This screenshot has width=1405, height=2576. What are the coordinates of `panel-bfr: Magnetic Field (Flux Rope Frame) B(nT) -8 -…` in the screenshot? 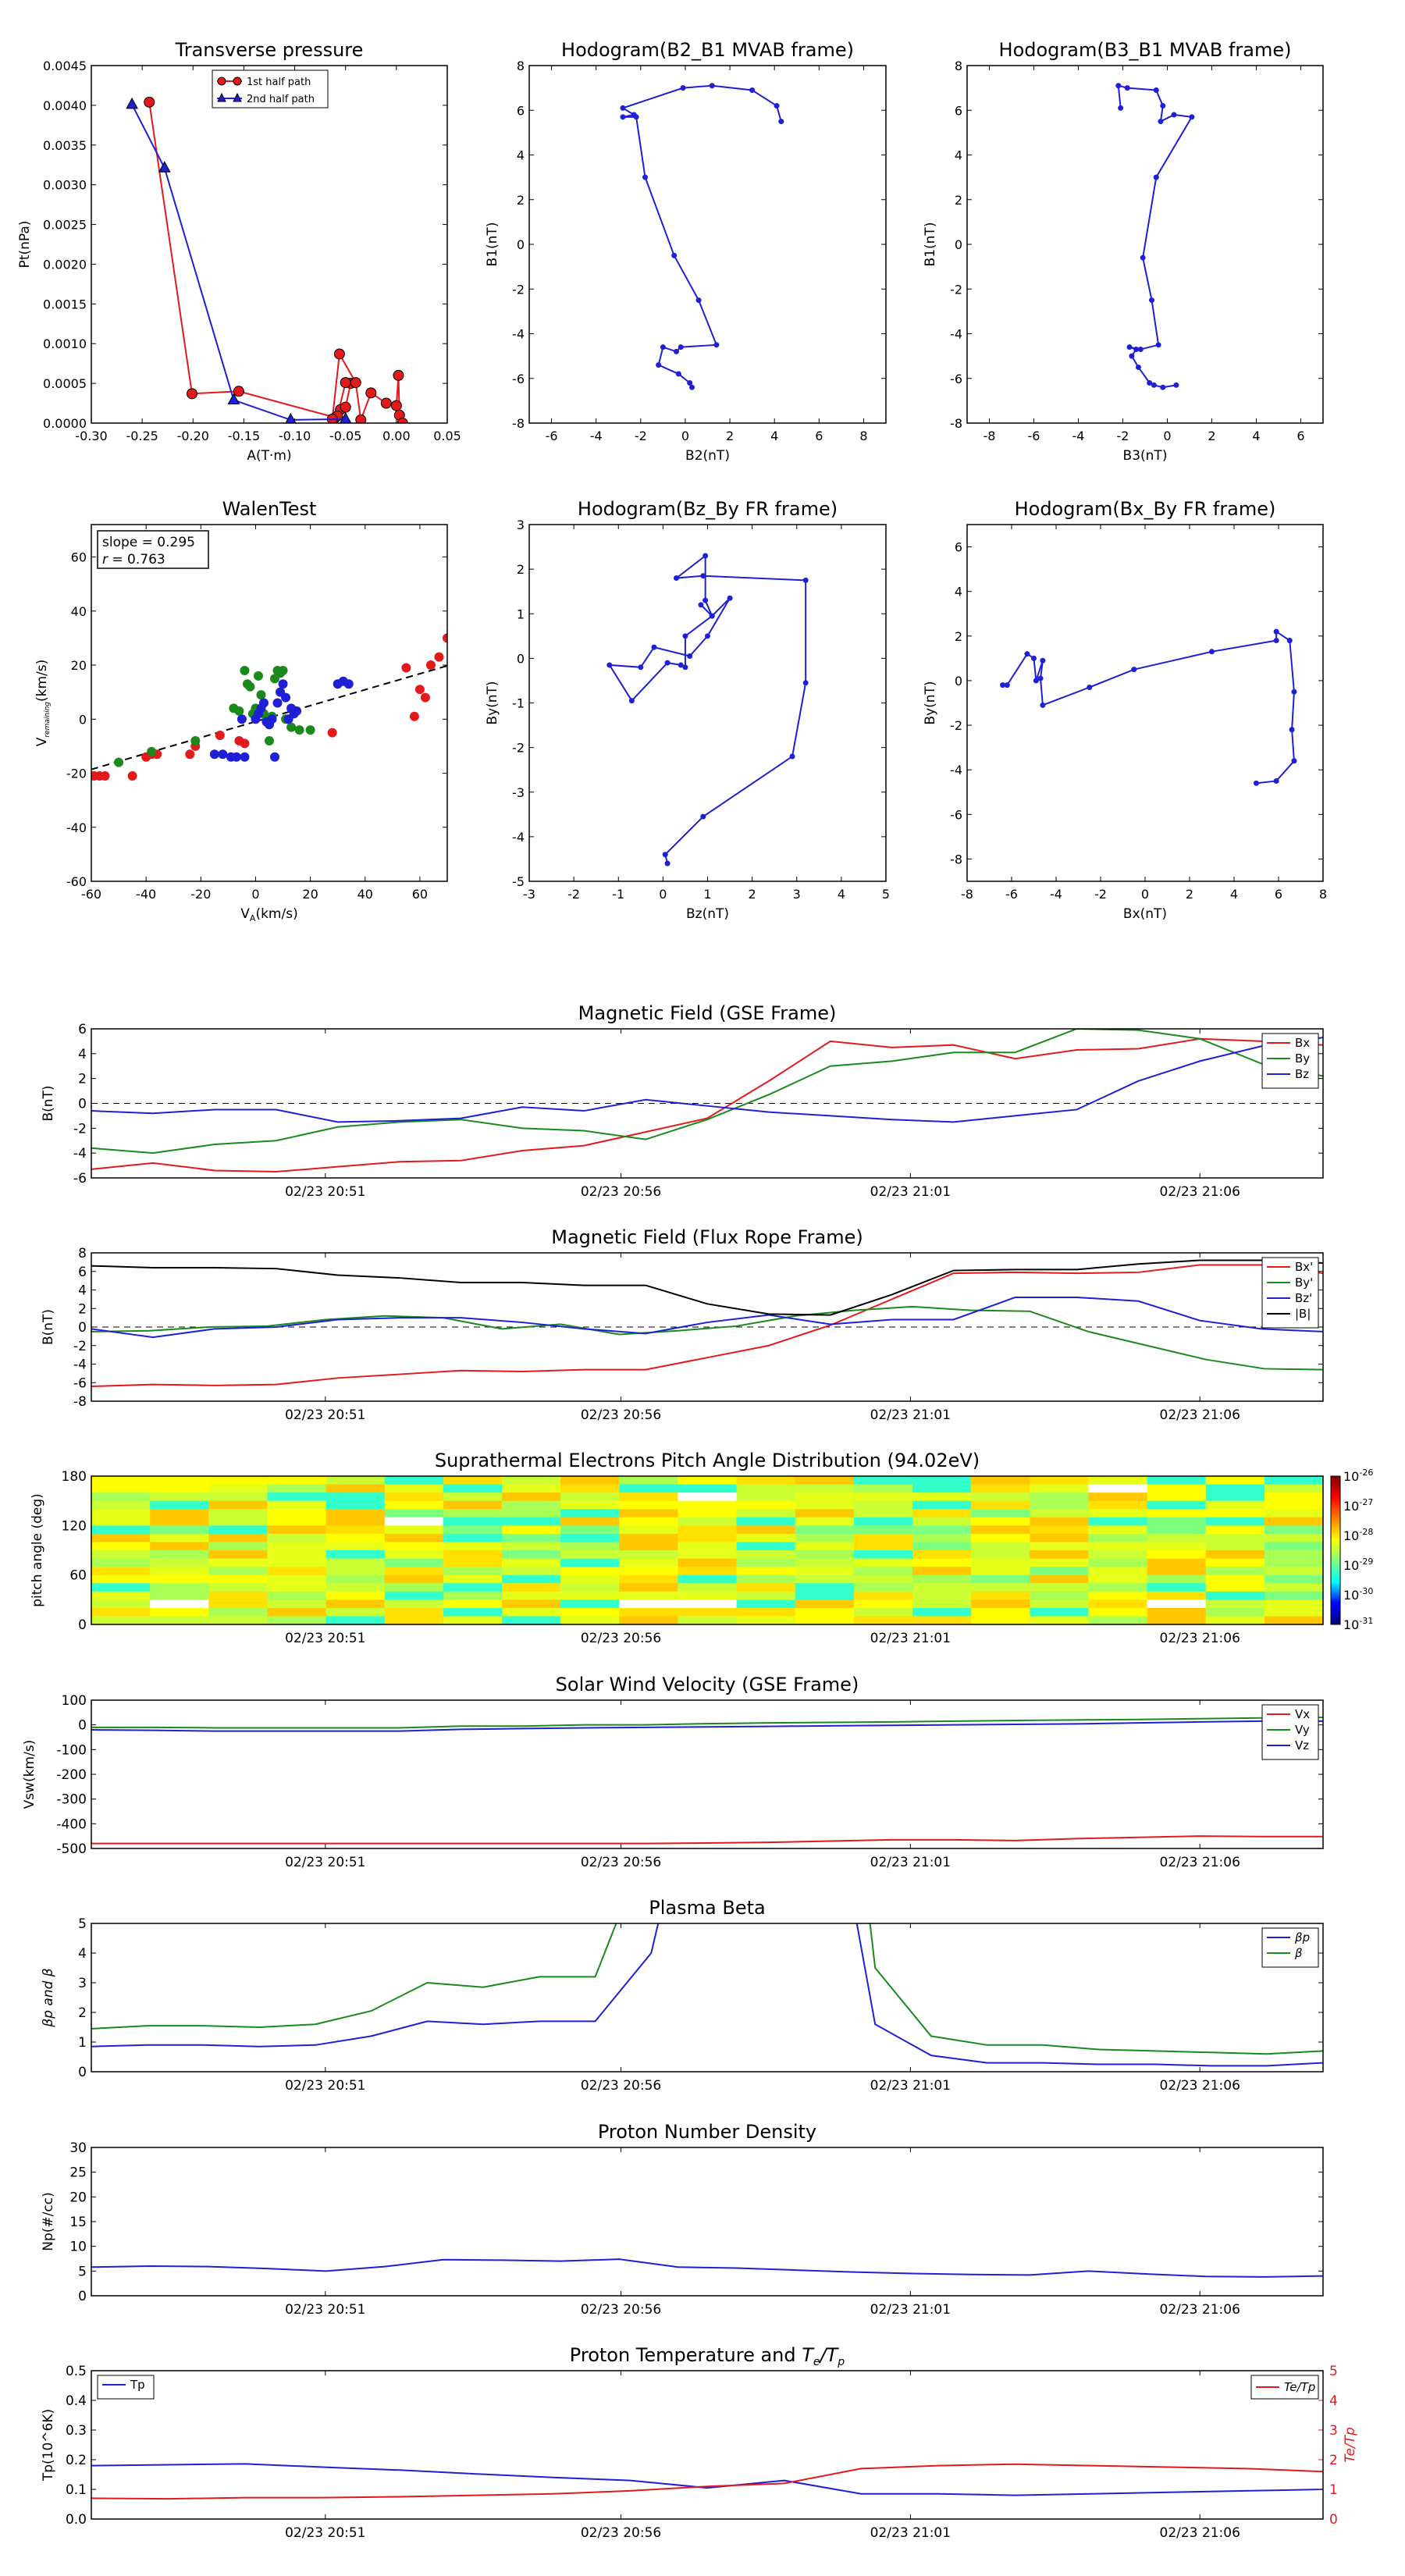 It's located at (682, 1324).